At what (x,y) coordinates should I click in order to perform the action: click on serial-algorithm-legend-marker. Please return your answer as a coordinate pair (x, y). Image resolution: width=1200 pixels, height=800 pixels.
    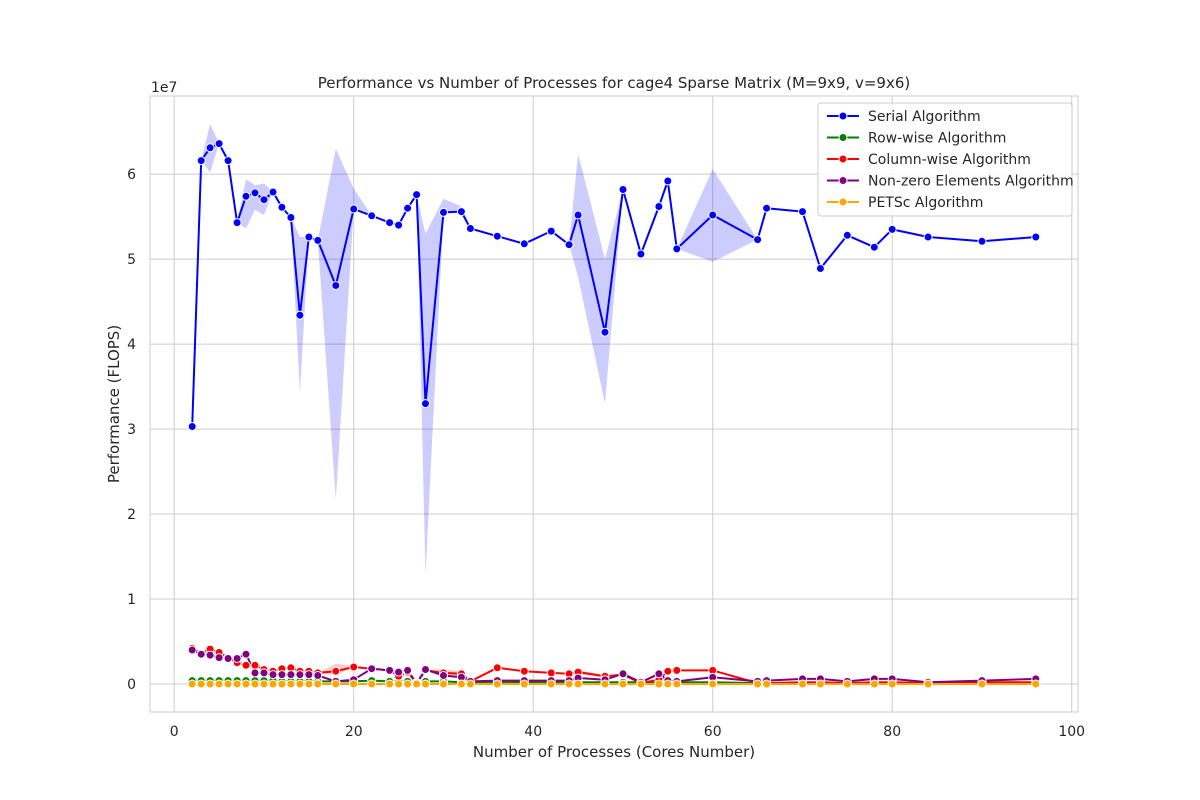
    Looking at the image, I should click on (843, 116).